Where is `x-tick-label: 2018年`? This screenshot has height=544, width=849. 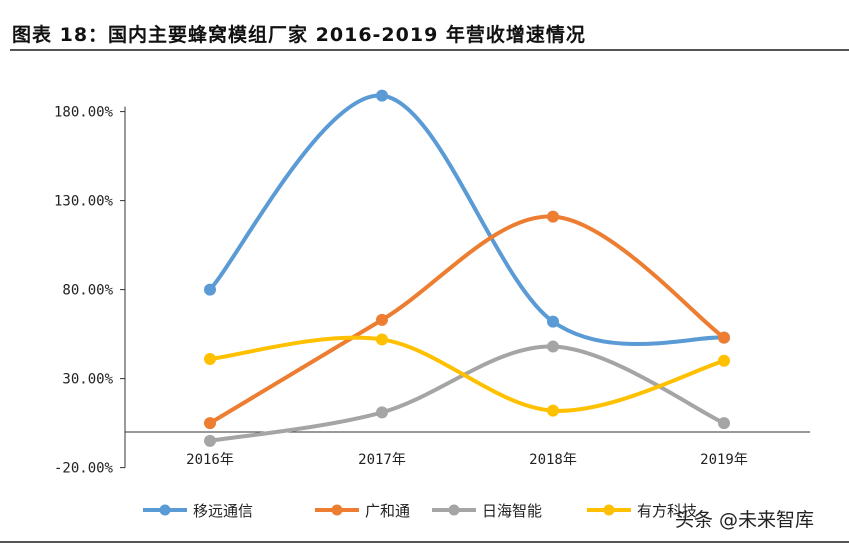
x-tick-label: 2018年 is located at coordinates (553, 460).